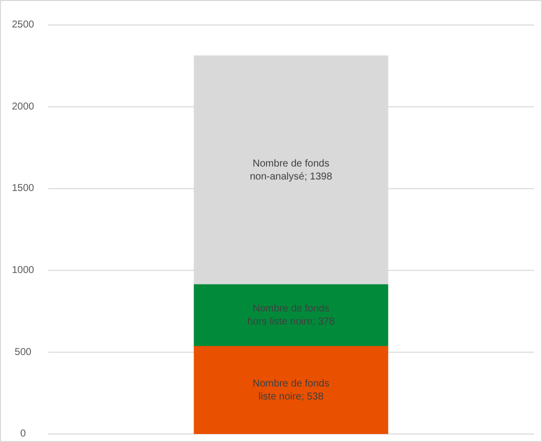 This screenshot has width=542, height=442. What do you see at coordinates (23, 188) in the screenshot?
I see `y-tick-label: 1500` at bounding box center [23, 188].